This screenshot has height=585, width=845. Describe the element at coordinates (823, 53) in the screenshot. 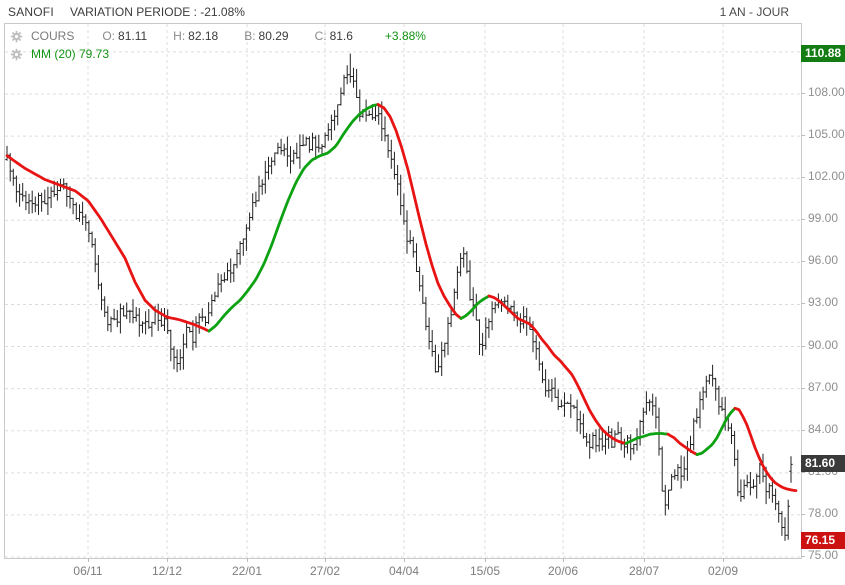

I see `period-high-badge: 110.88` at that location.